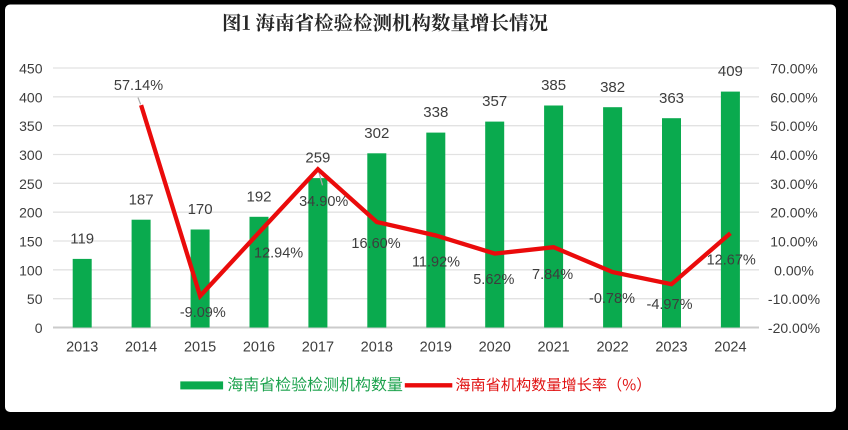  What do you see at coordinates (793, 184) in the screenshot?
I see `svg-text: 30.00%` at bounding box center [793, 184].